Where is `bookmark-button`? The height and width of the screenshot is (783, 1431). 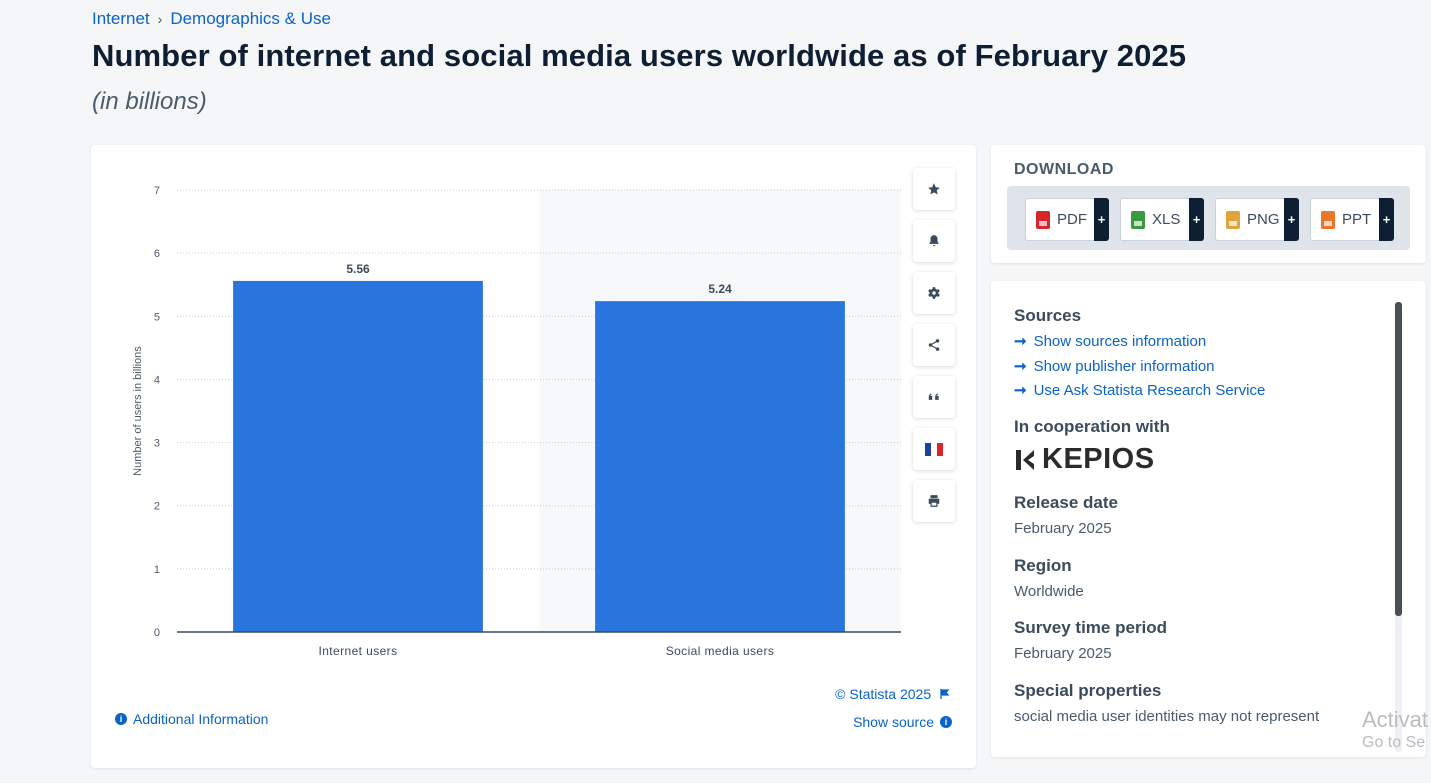 bookmark-button is located at coordinates (934, 189).